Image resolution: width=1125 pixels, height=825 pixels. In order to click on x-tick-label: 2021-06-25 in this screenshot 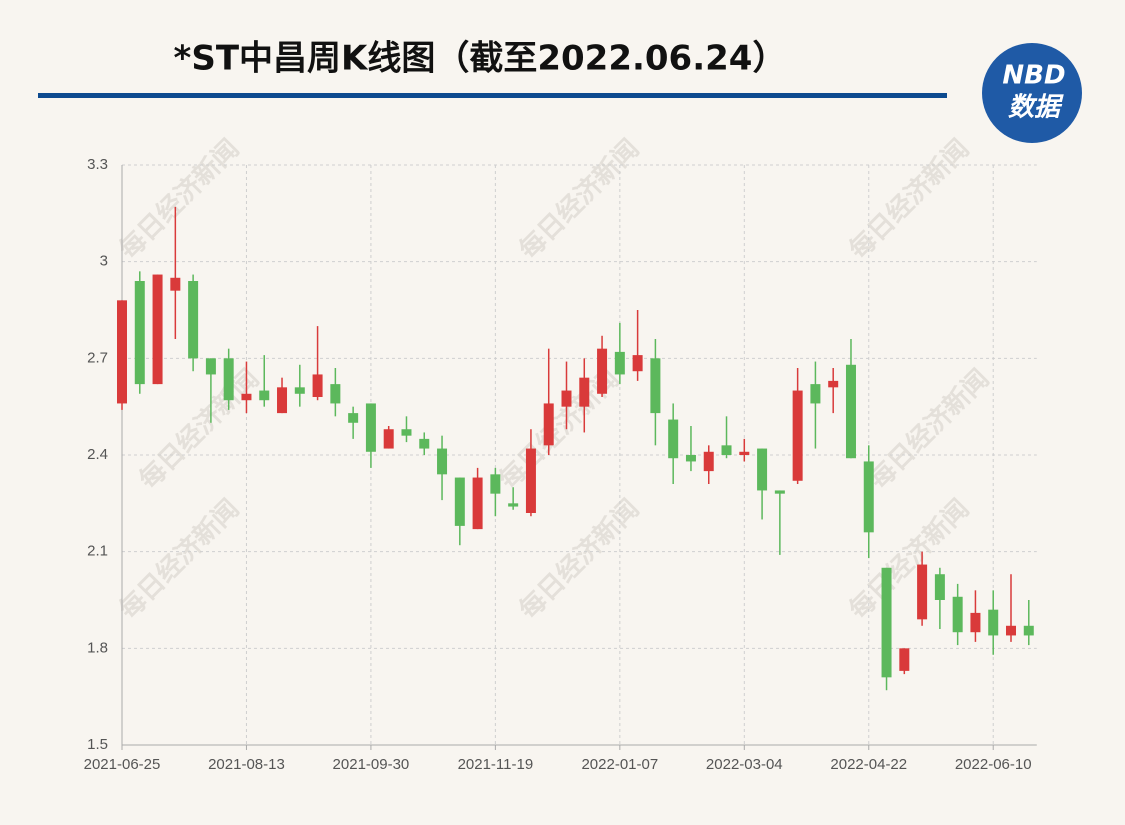, I will do `click(122, 764)`.